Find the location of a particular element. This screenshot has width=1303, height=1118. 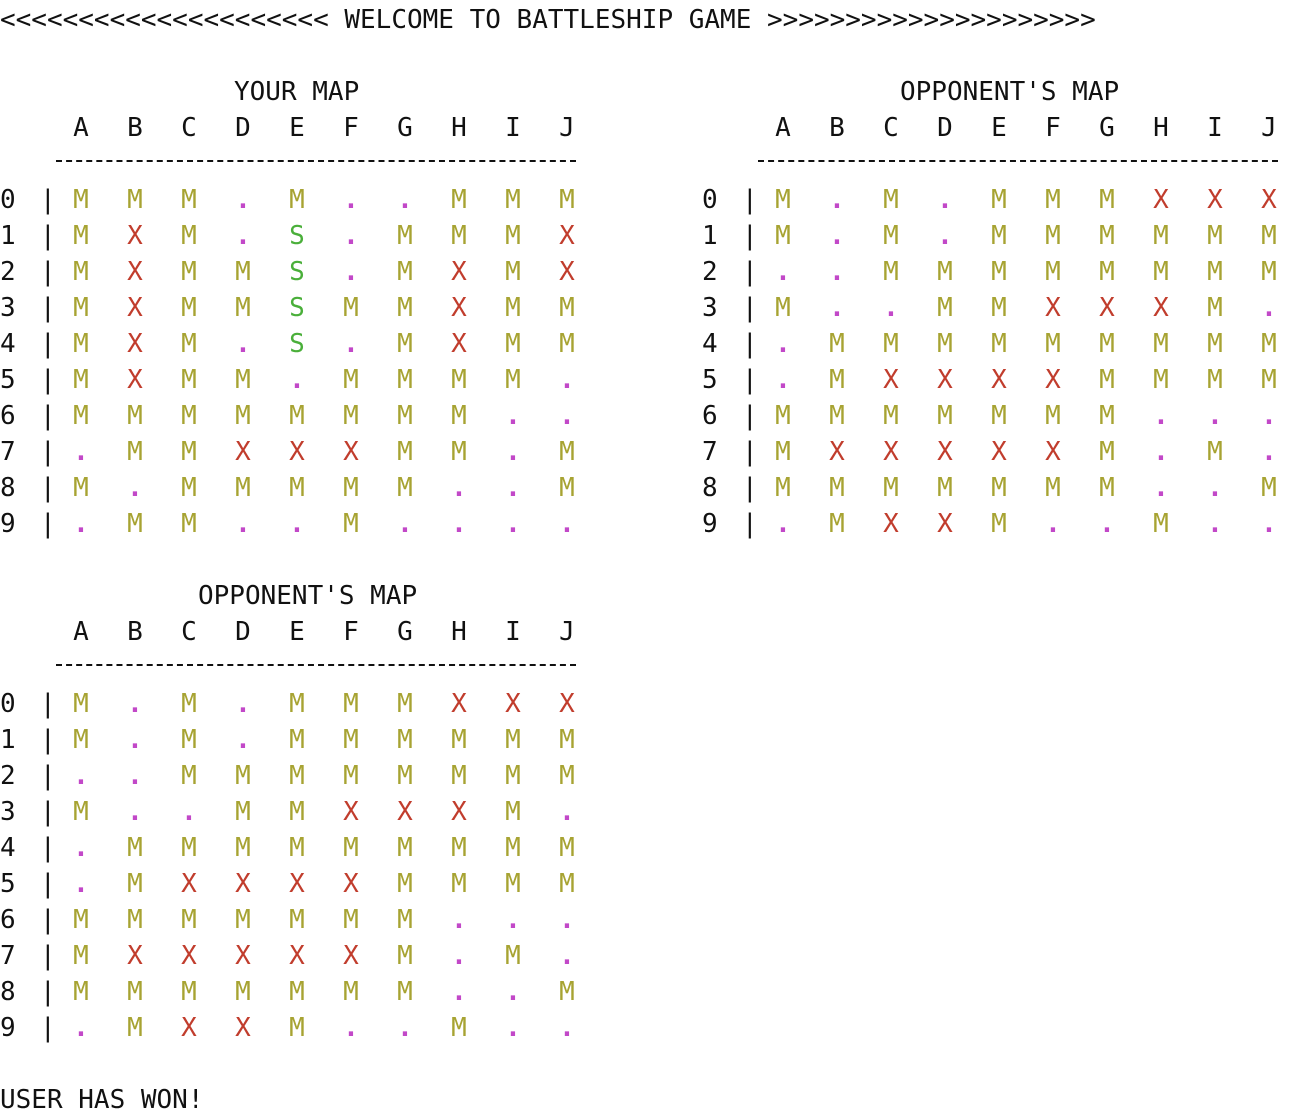

row-label: 4 is located at coordinates (8, 344).